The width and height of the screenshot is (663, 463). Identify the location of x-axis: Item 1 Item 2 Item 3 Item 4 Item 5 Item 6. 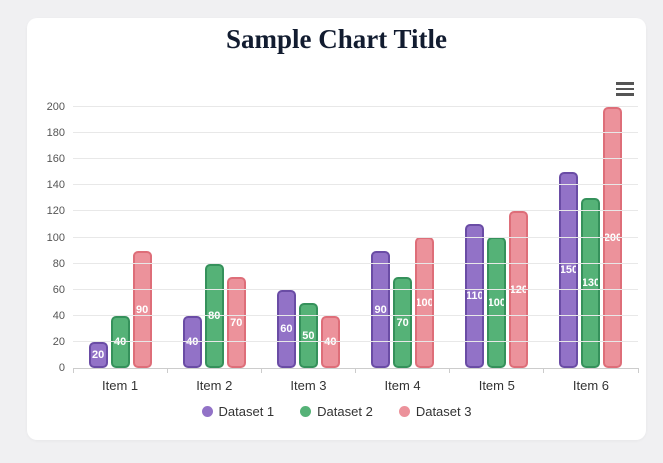
(355, 385).